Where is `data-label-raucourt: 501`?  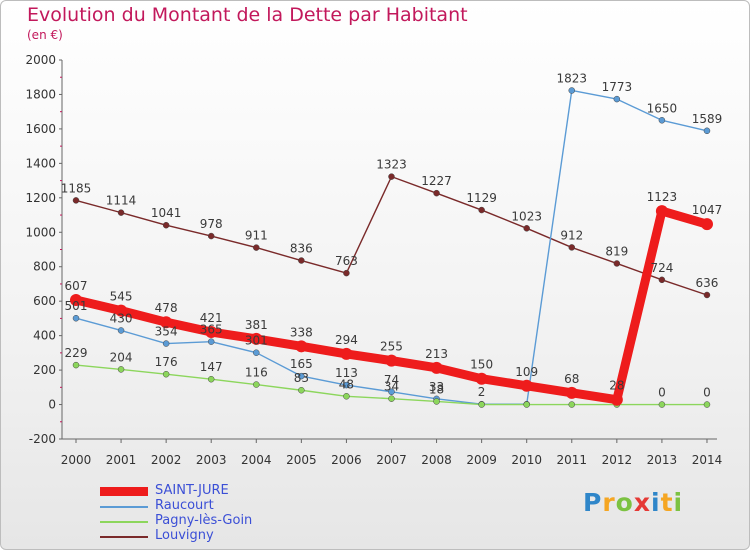
data-label-raucourt: 501 is located at coordinates (76, 306).